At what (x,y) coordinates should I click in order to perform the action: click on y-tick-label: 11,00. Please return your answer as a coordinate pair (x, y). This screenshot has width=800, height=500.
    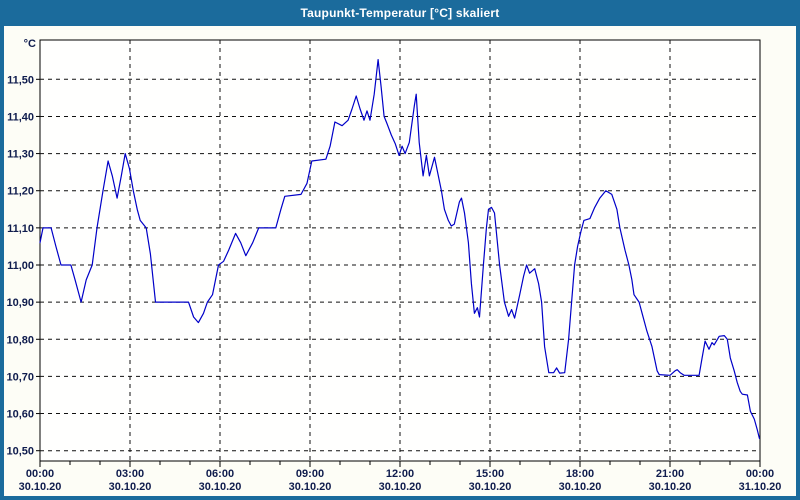
    Looking at the image, I should click on (20, 266).